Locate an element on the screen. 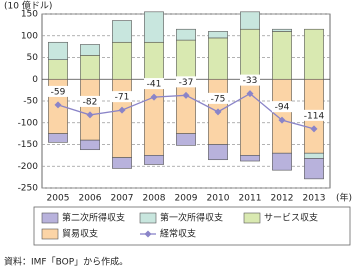 The width and height of the screenshot is (362, 276). legend-label: 経常収支 is located at coordinates (178, 234).